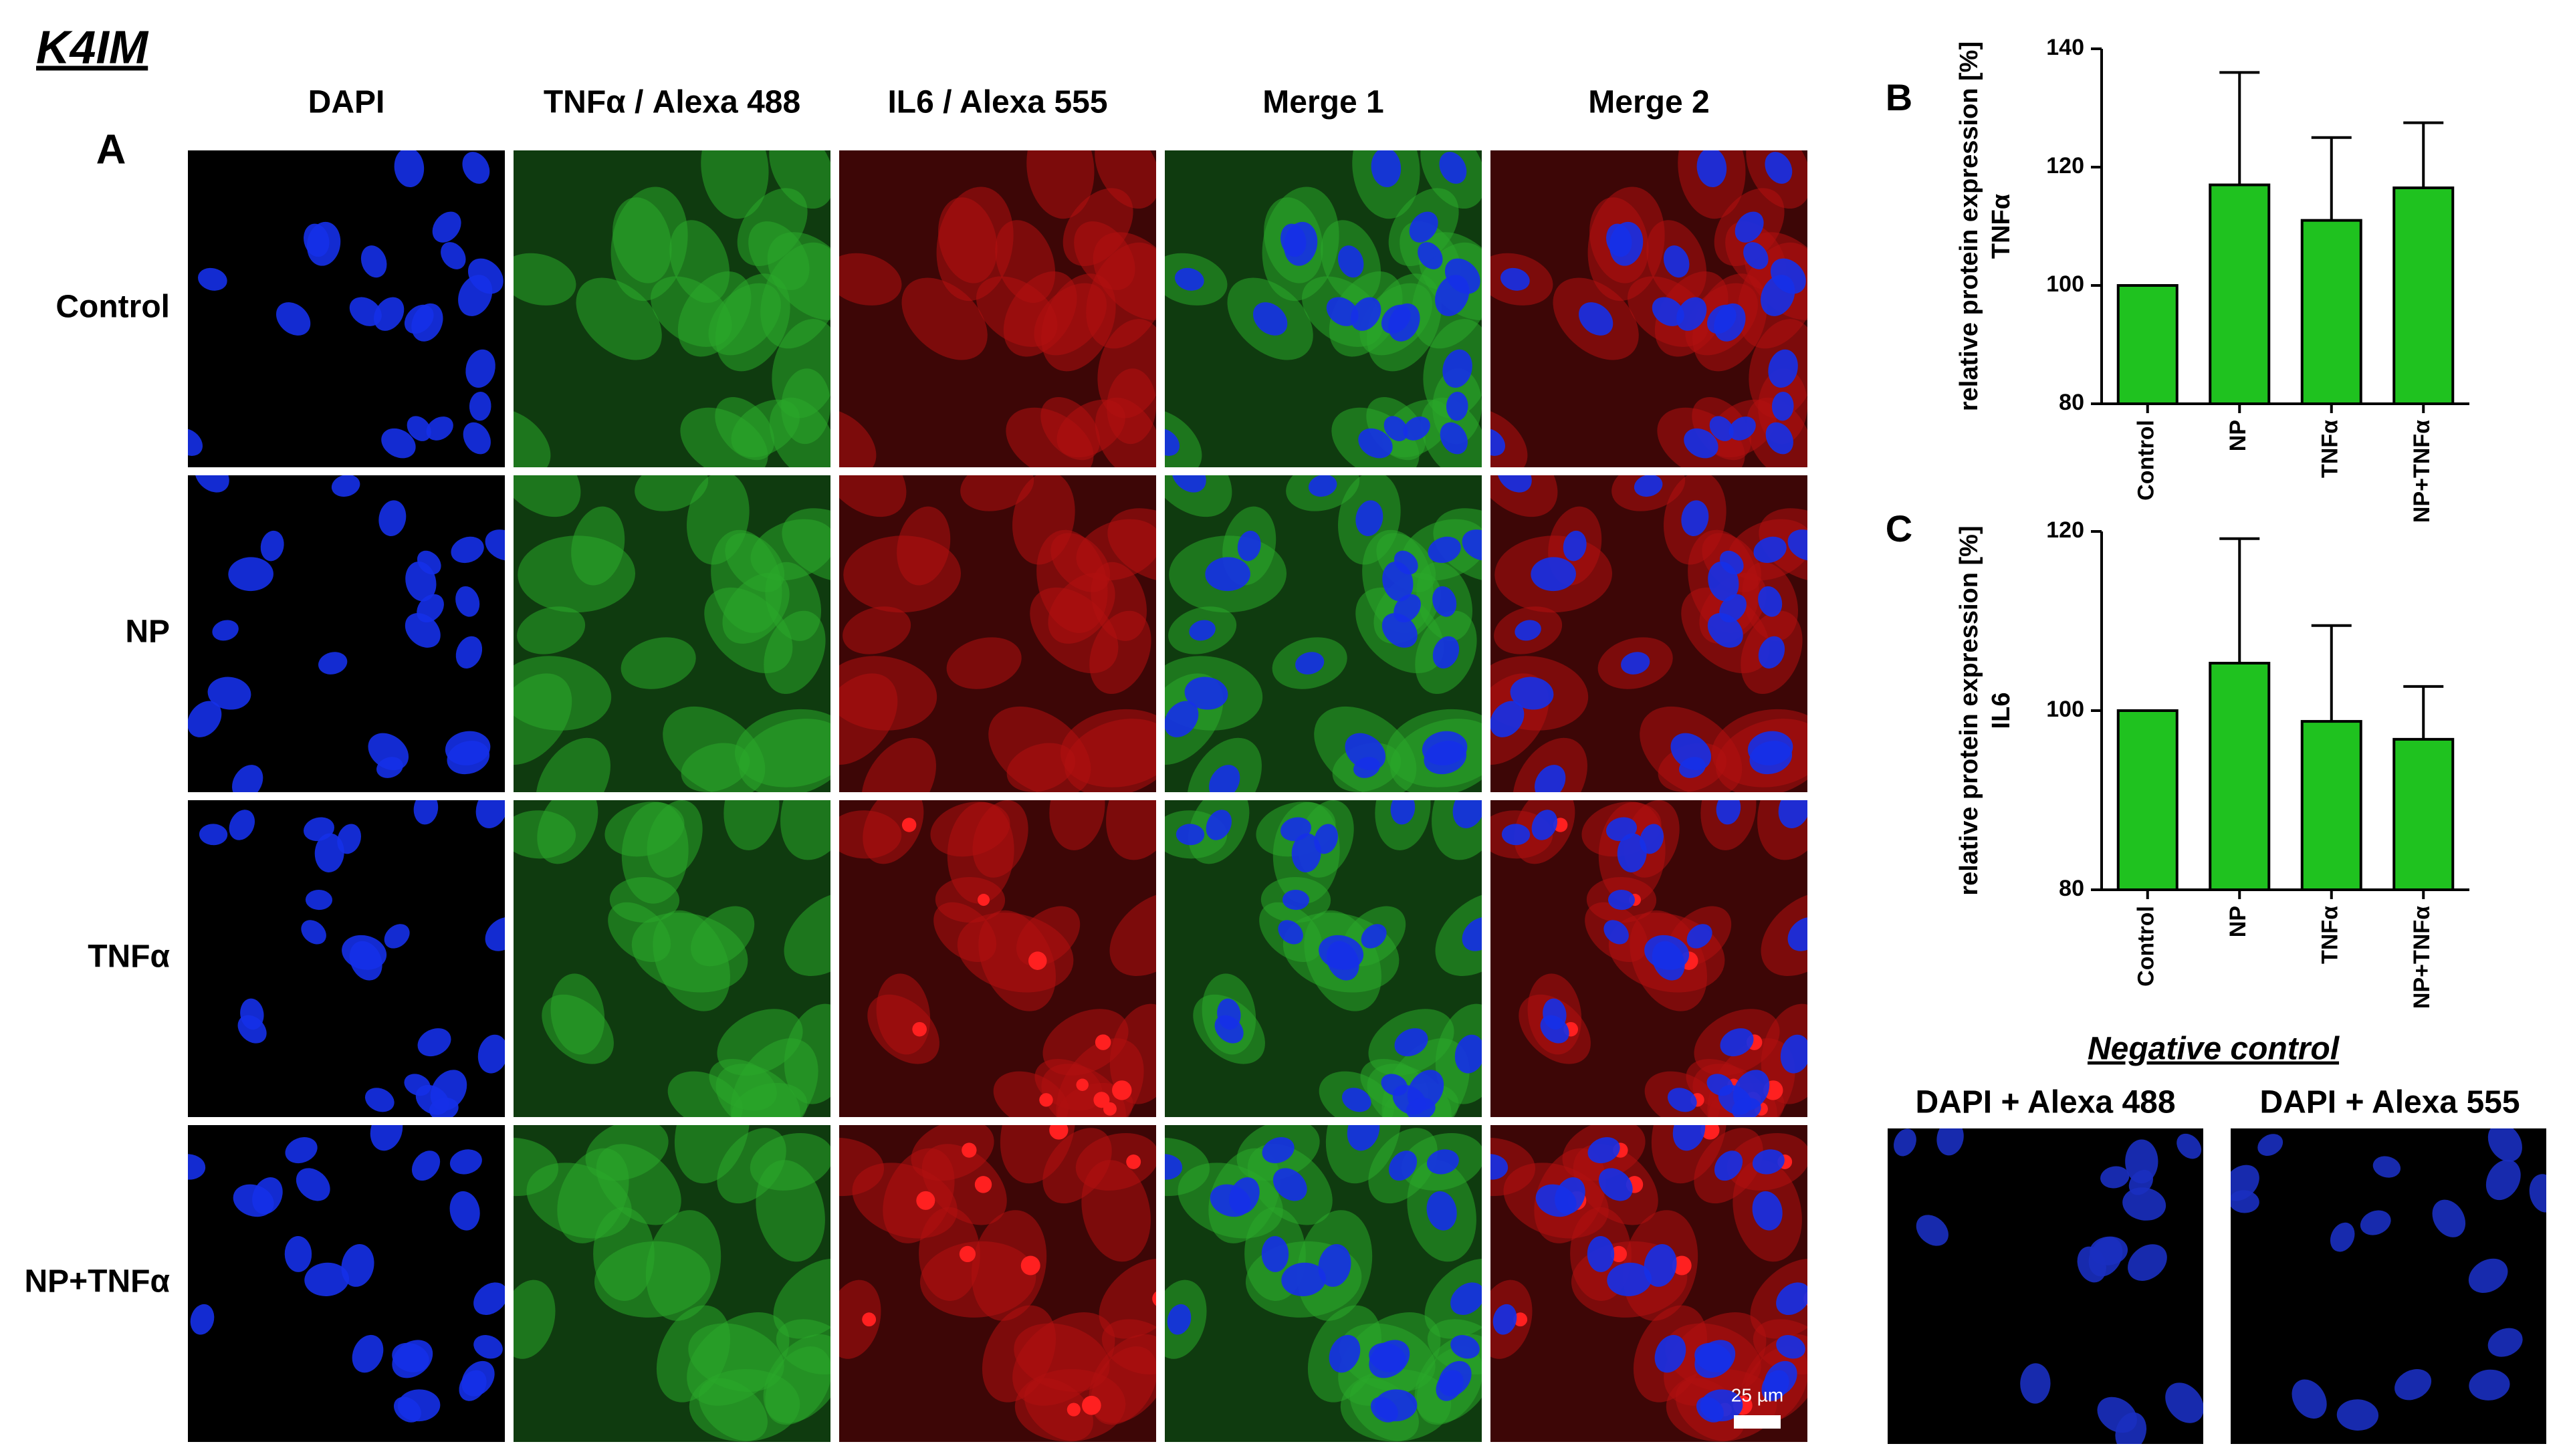 The height and width of the screenshot is (1456, 2565). I want to click on negative-control-title: Negative control, so click(2214, 1049).